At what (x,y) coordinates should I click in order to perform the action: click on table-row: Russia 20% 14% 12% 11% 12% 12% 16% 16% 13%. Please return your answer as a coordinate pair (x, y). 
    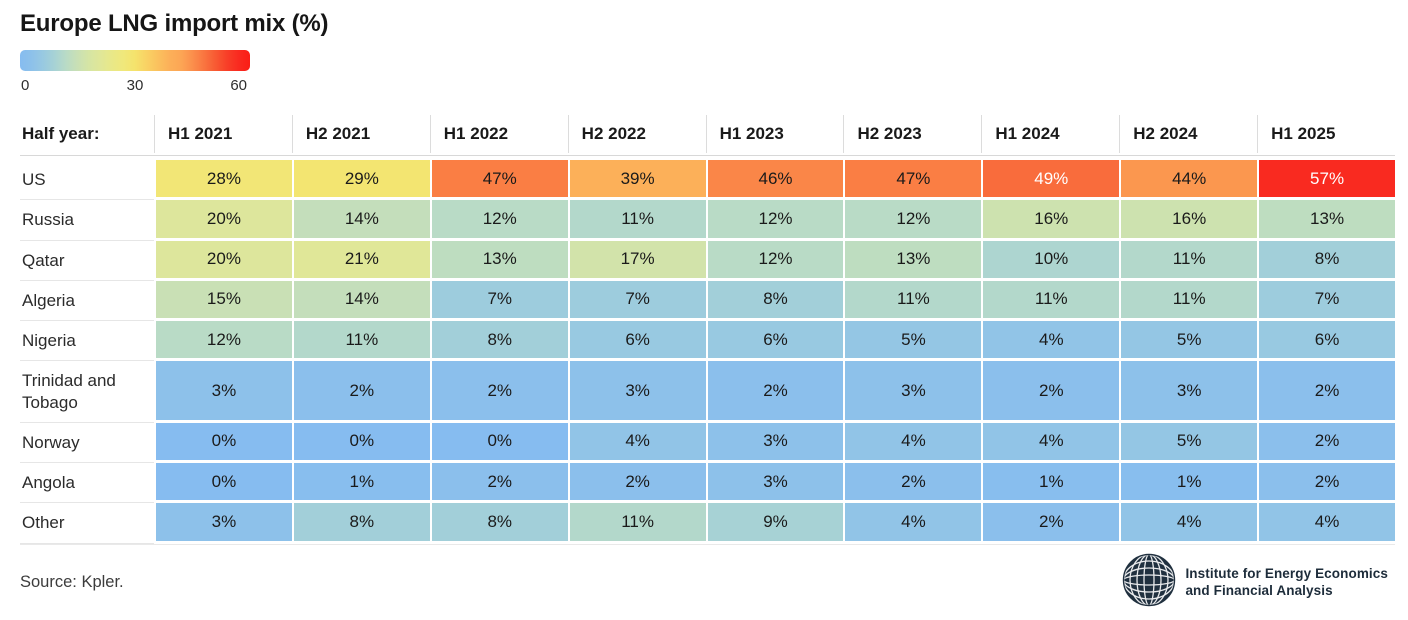
    Looking at the image, I should click on (708, 220).